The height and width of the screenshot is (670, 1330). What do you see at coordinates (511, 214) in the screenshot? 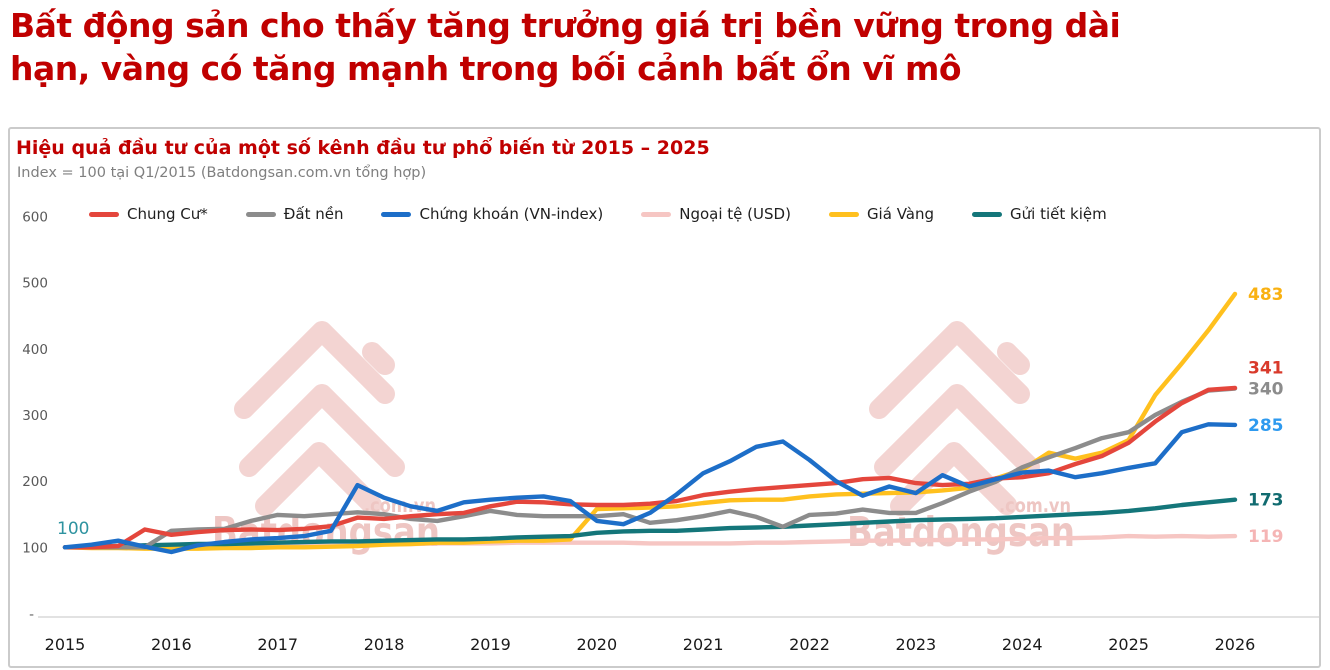
I see `legend-label-chung-khoan: Chứng khoán (VN-index)` at bounding box center [511, 214].